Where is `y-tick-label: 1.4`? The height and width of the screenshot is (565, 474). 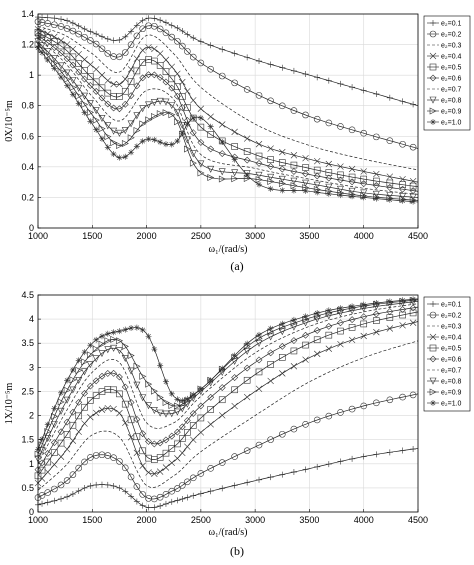 y-tick-label: 1.4 is located at coordinates (27, 14).